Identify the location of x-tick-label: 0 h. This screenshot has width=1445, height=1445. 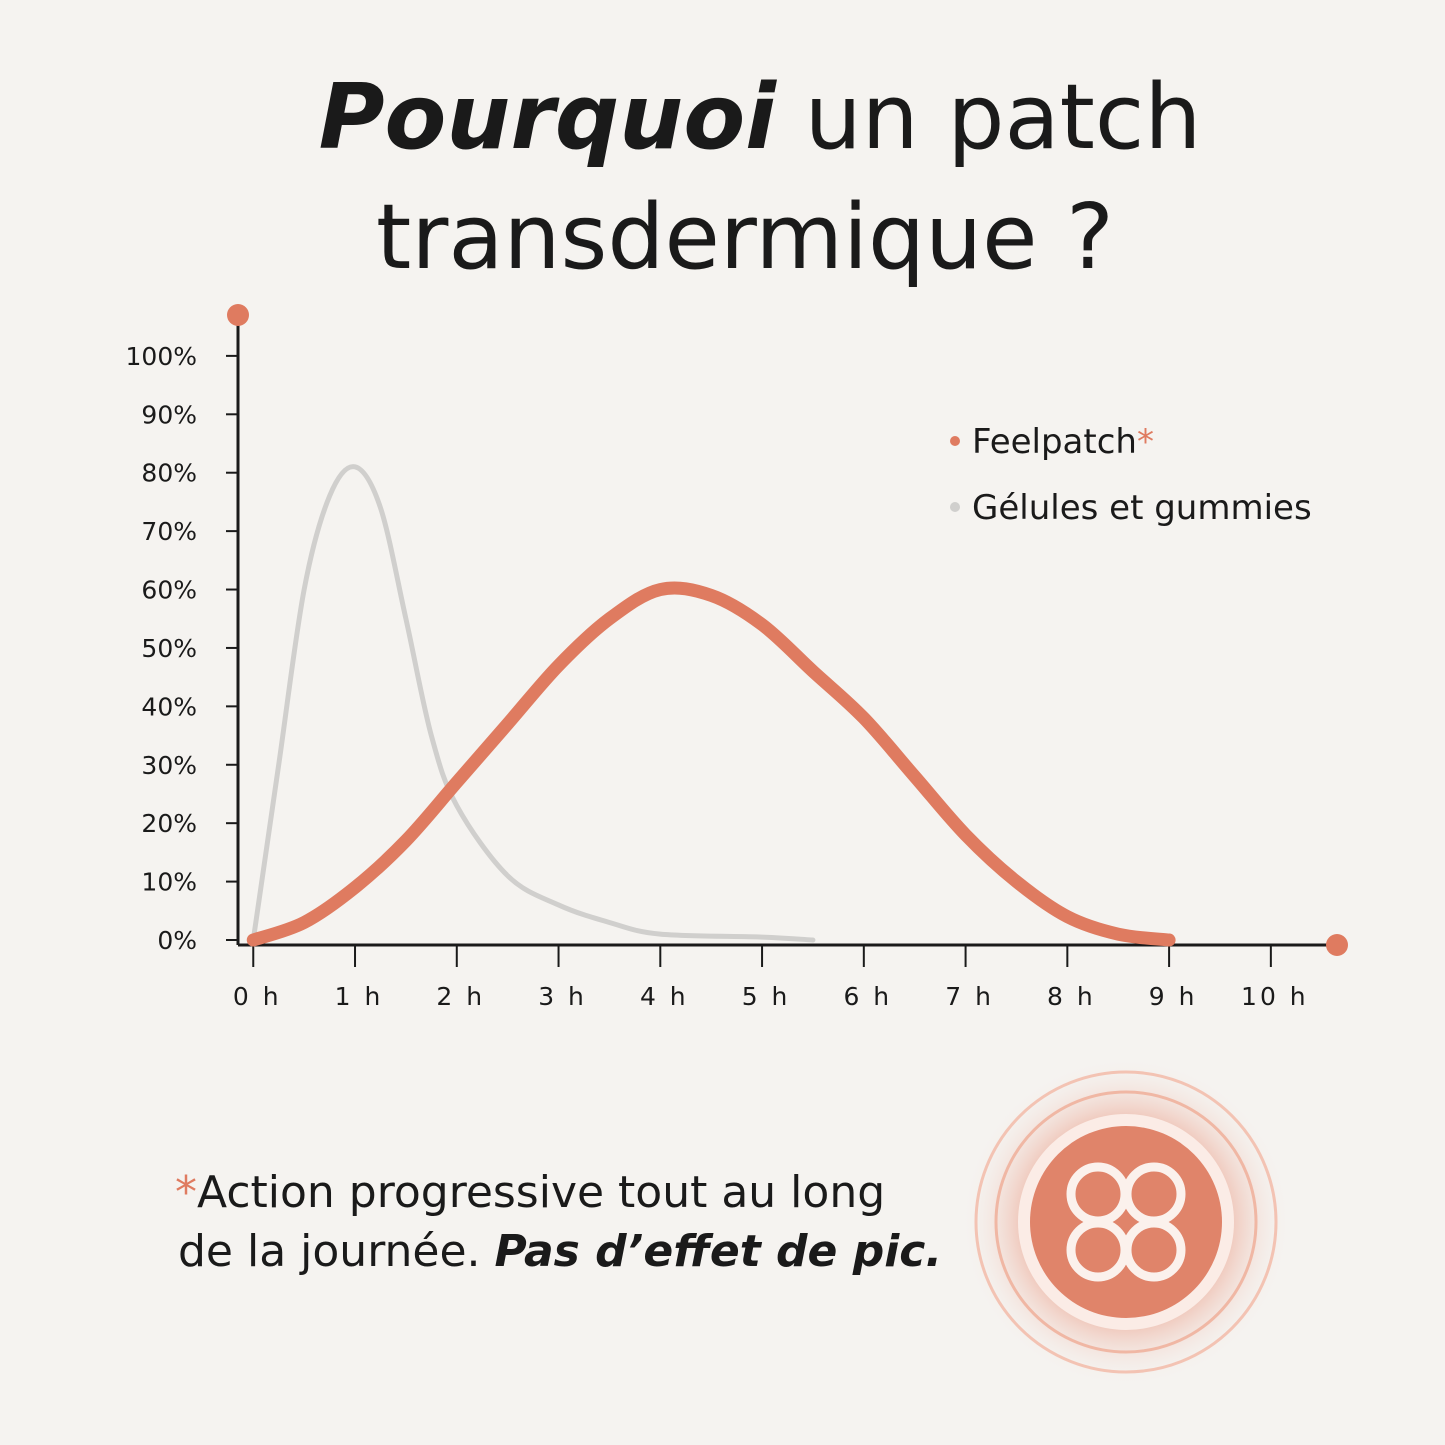
(257, 996).